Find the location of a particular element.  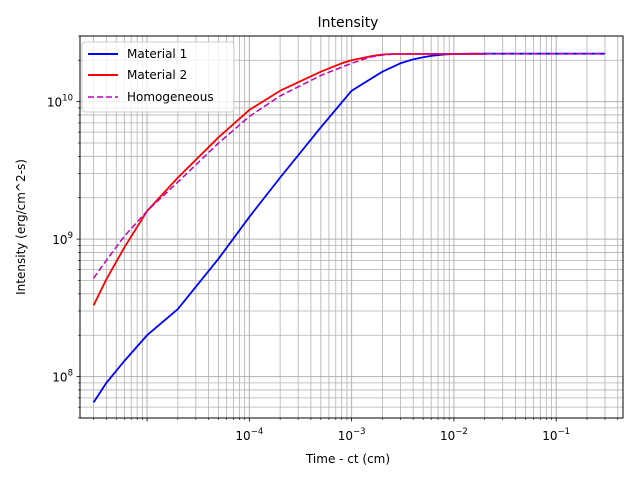

legend-label-material-1: Material 1 is located at coordinates (157, 54).